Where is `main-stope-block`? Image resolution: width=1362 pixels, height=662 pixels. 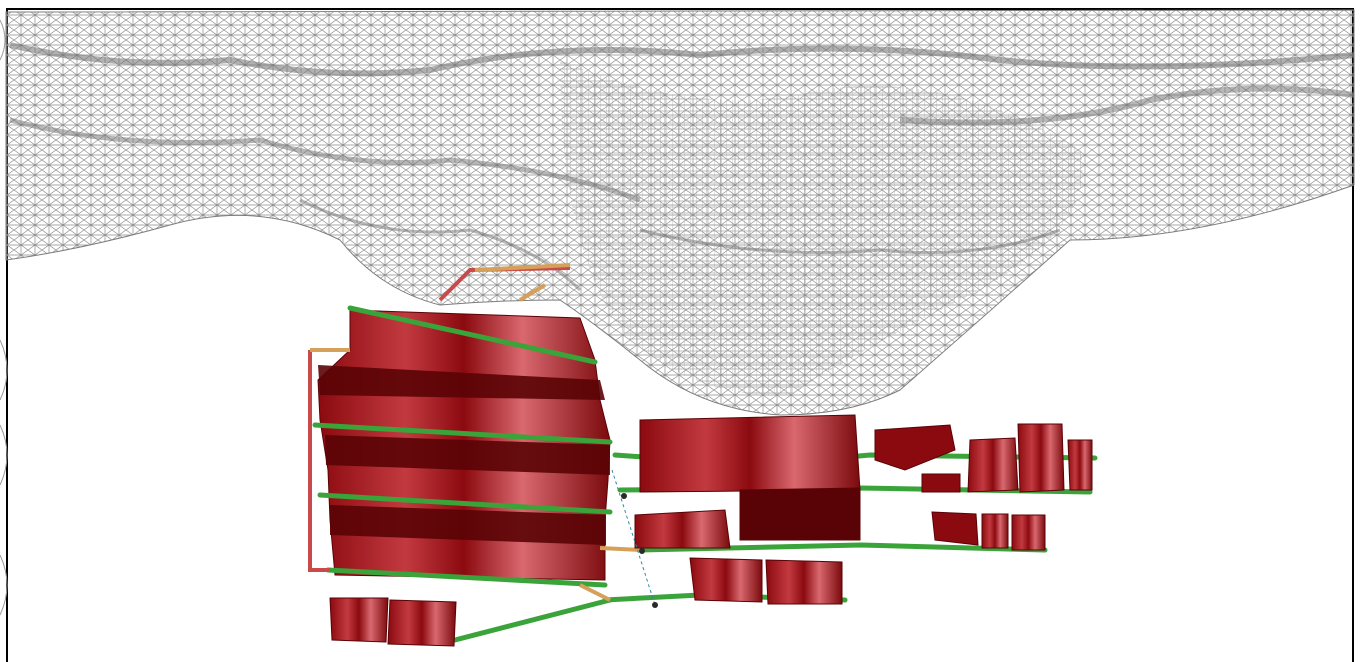 main-stope-block is located at coordinates (464, 445).